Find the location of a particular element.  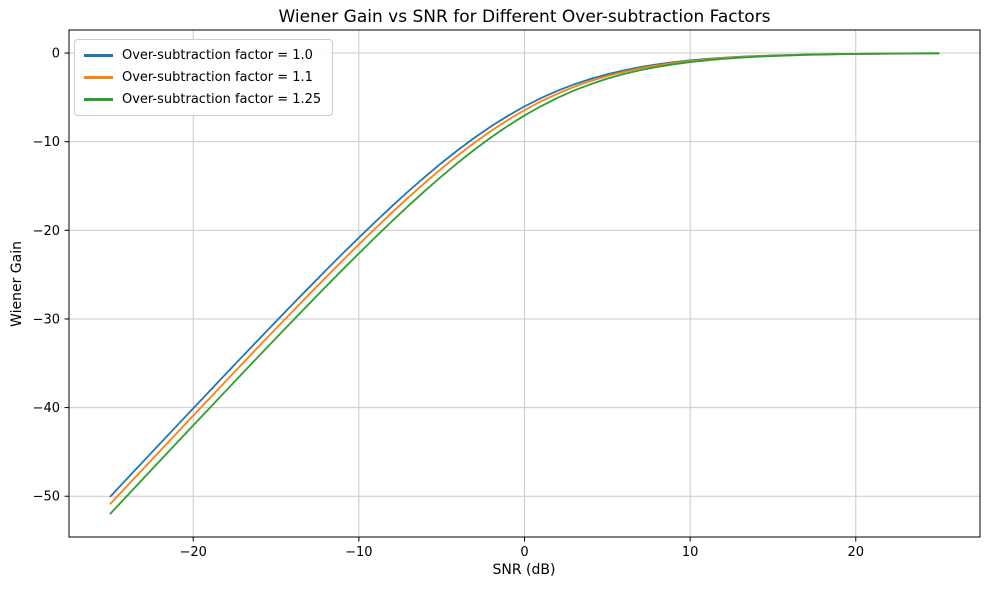

legend-item: Over-subtraction factor = 1.0 is located at coordinates (202, 55).